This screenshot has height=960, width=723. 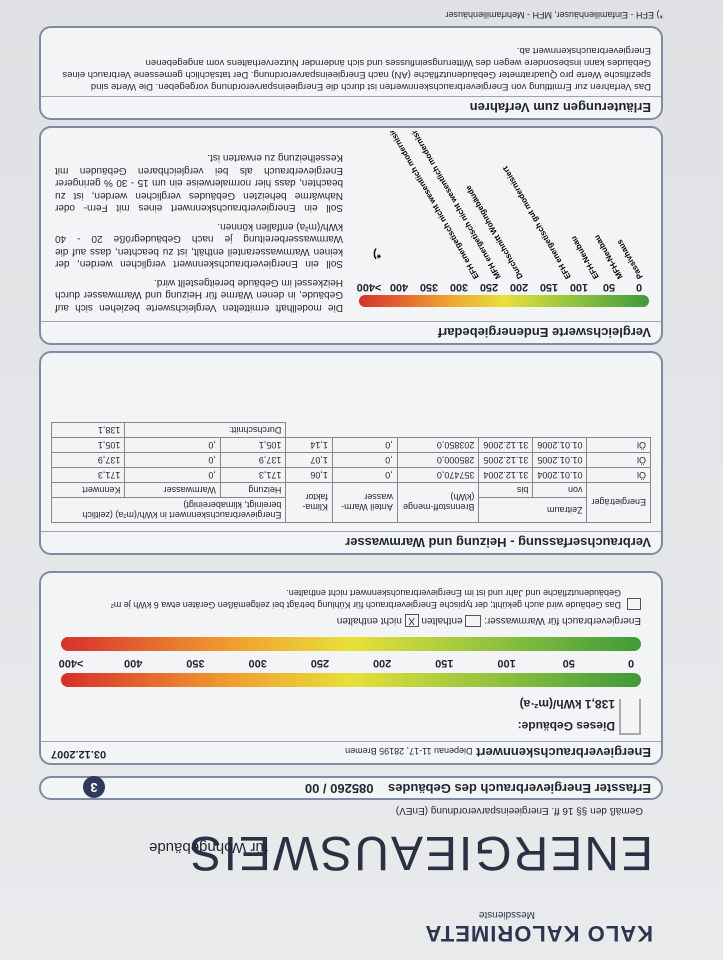 I want to click on building-id: 085260 / 00, so click(x=339, y=788).